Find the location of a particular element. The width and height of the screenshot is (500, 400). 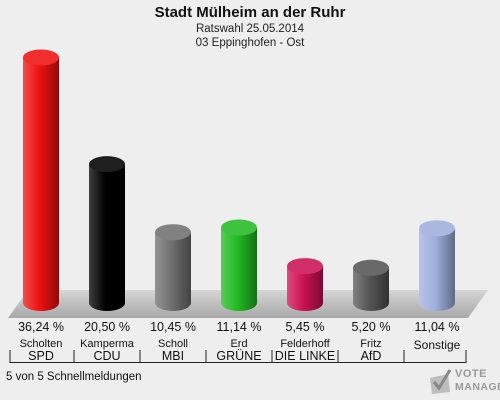

party-label: GRÜNE is located at coordinates (238, 356).